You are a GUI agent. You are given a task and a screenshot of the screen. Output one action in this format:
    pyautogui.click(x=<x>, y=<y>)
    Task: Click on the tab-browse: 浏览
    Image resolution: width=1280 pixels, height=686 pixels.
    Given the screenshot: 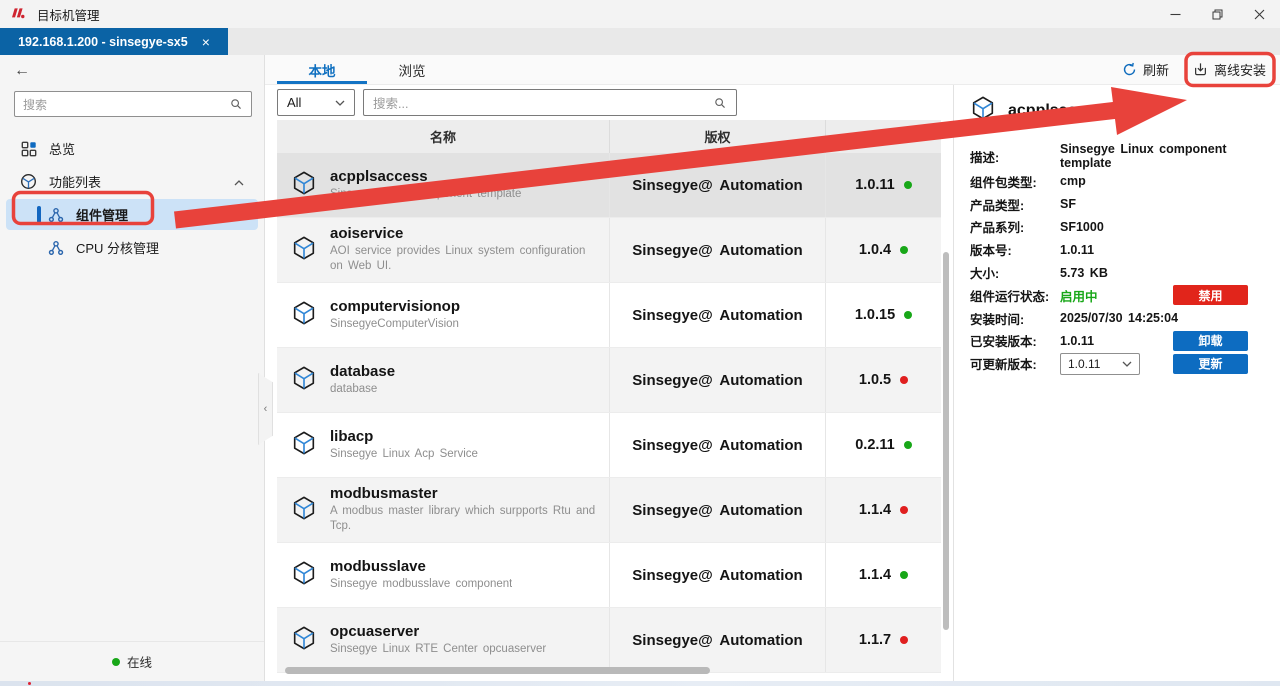 What is the action you would take?
    pyautogui.click(x=412, y=71)
    